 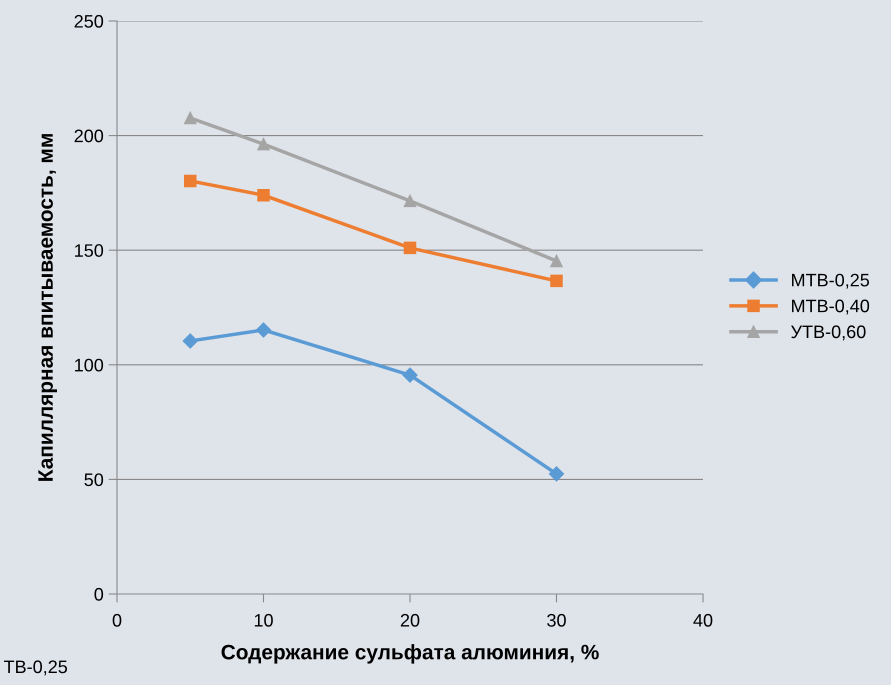 What do you see at coordinates (831, 307) in the screenshot?
I see `legend-label: МТВ-0,40` at bounding box center [831, 307].